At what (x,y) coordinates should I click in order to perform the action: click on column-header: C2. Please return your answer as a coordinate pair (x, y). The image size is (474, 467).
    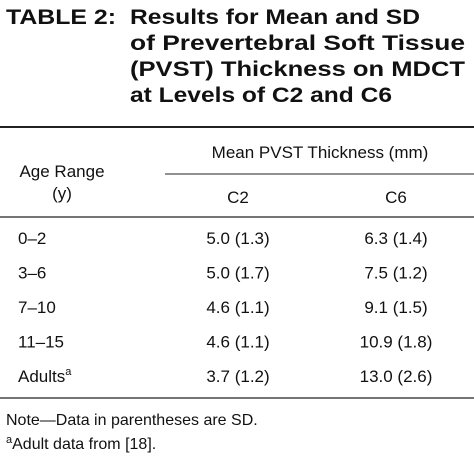
    Looking at the image, I should click on (238, 197).